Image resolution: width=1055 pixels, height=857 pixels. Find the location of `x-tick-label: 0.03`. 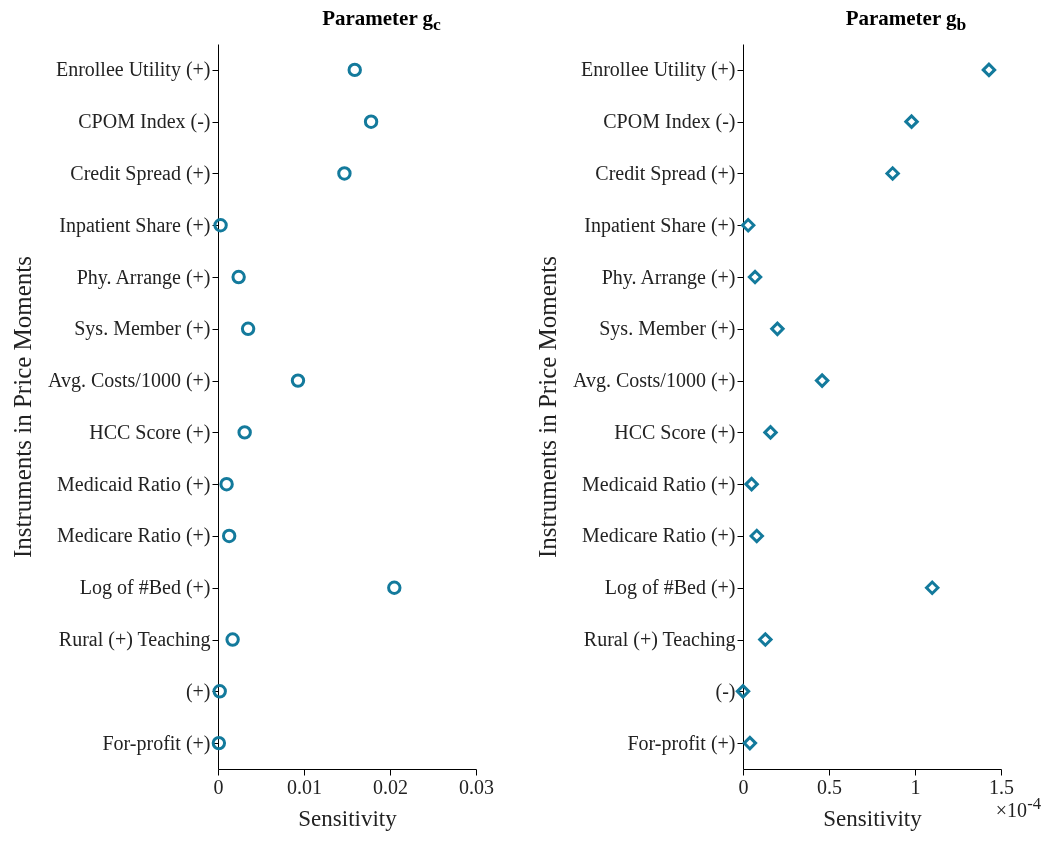

x-tick-label: 0.03 is located at coordinates (476, 786).